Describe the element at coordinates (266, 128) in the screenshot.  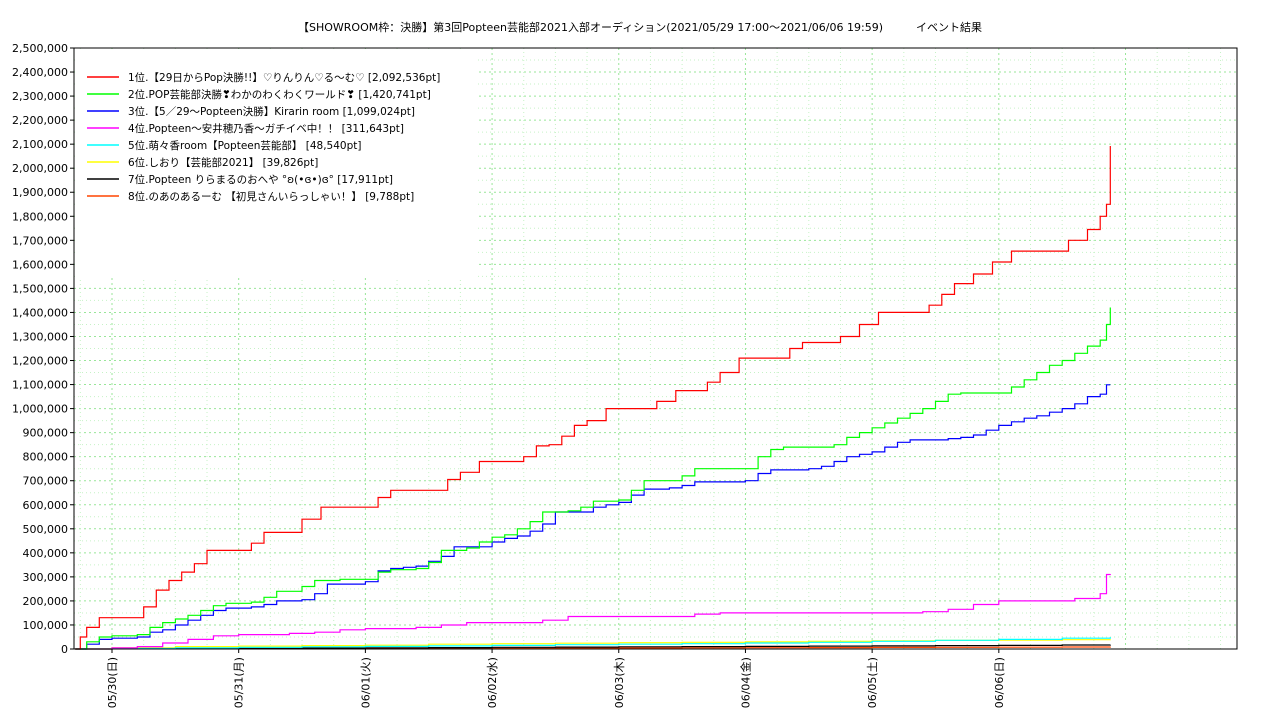
I see `legend-label: 4位.Popteen〜安井穂乃香〜ガチイベ中！！ [311,643pt]` at that location.